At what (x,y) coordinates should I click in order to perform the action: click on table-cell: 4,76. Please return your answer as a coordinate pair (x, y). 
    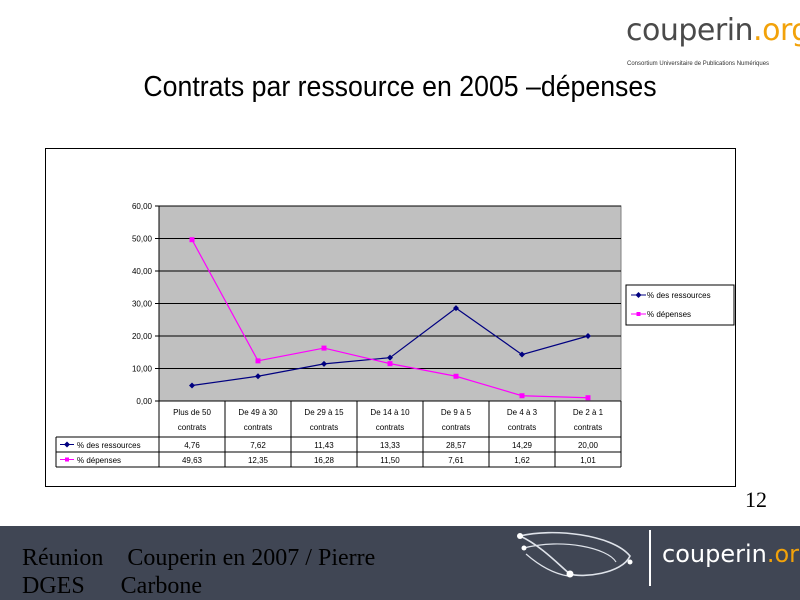
    Looking at the image, I should click on (192, 445).